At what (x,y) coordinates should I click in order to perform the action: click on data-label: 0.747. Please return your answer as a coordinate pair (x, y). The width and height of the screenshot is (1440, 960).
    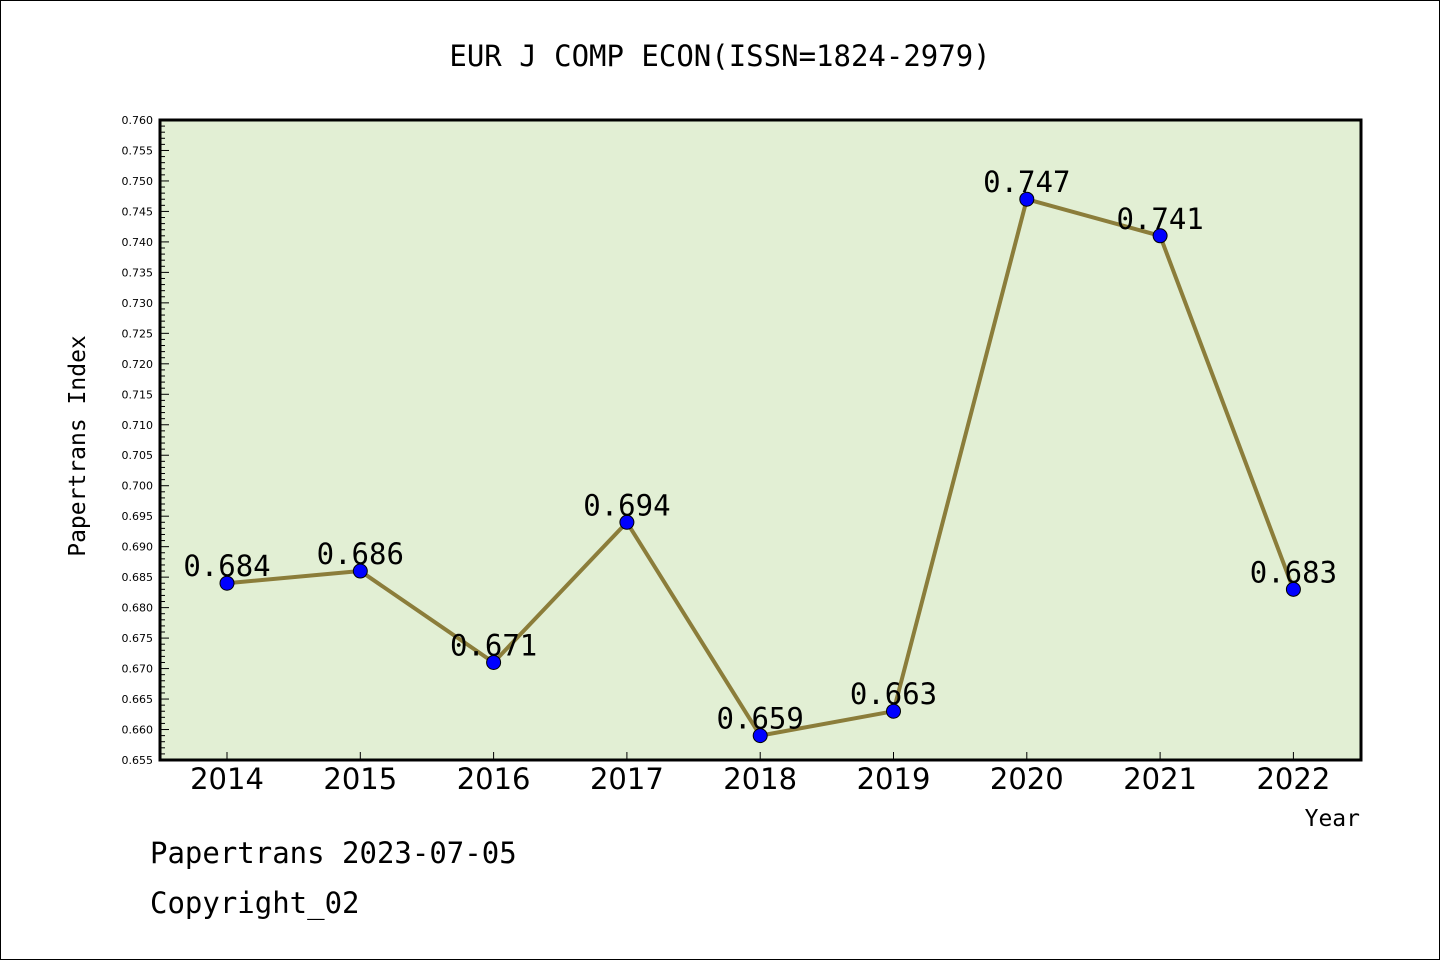
    Looking at the image, I should click on (1026, 182).